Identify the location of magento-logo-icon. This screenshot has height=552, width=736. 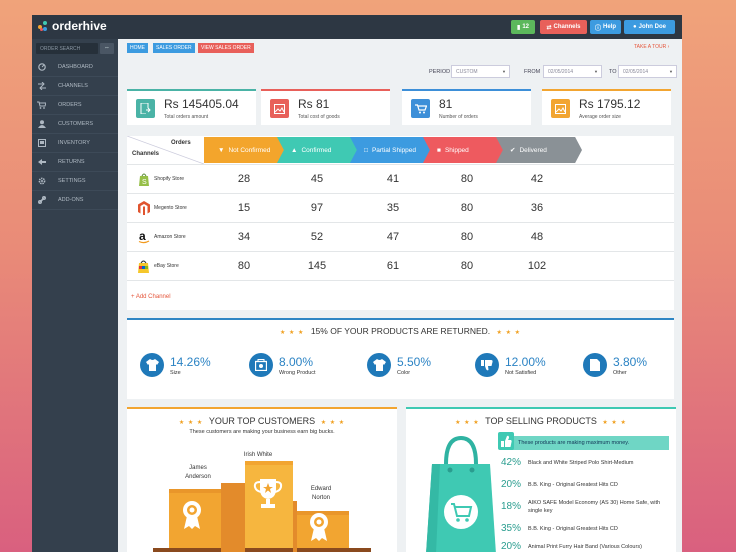
(143, 208).